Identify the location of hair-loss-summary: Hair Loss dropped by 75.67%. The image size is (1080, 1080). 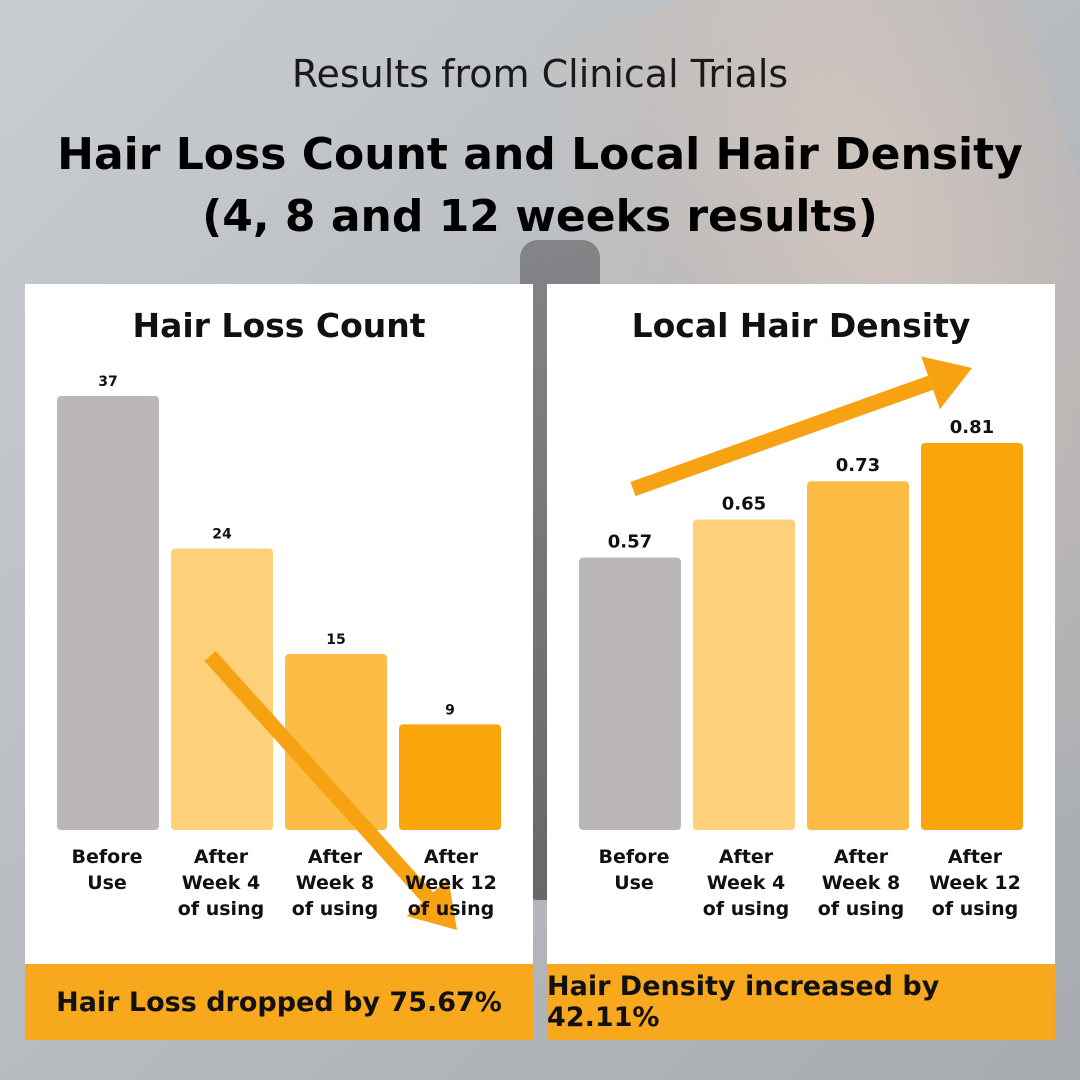
(279, 1002).